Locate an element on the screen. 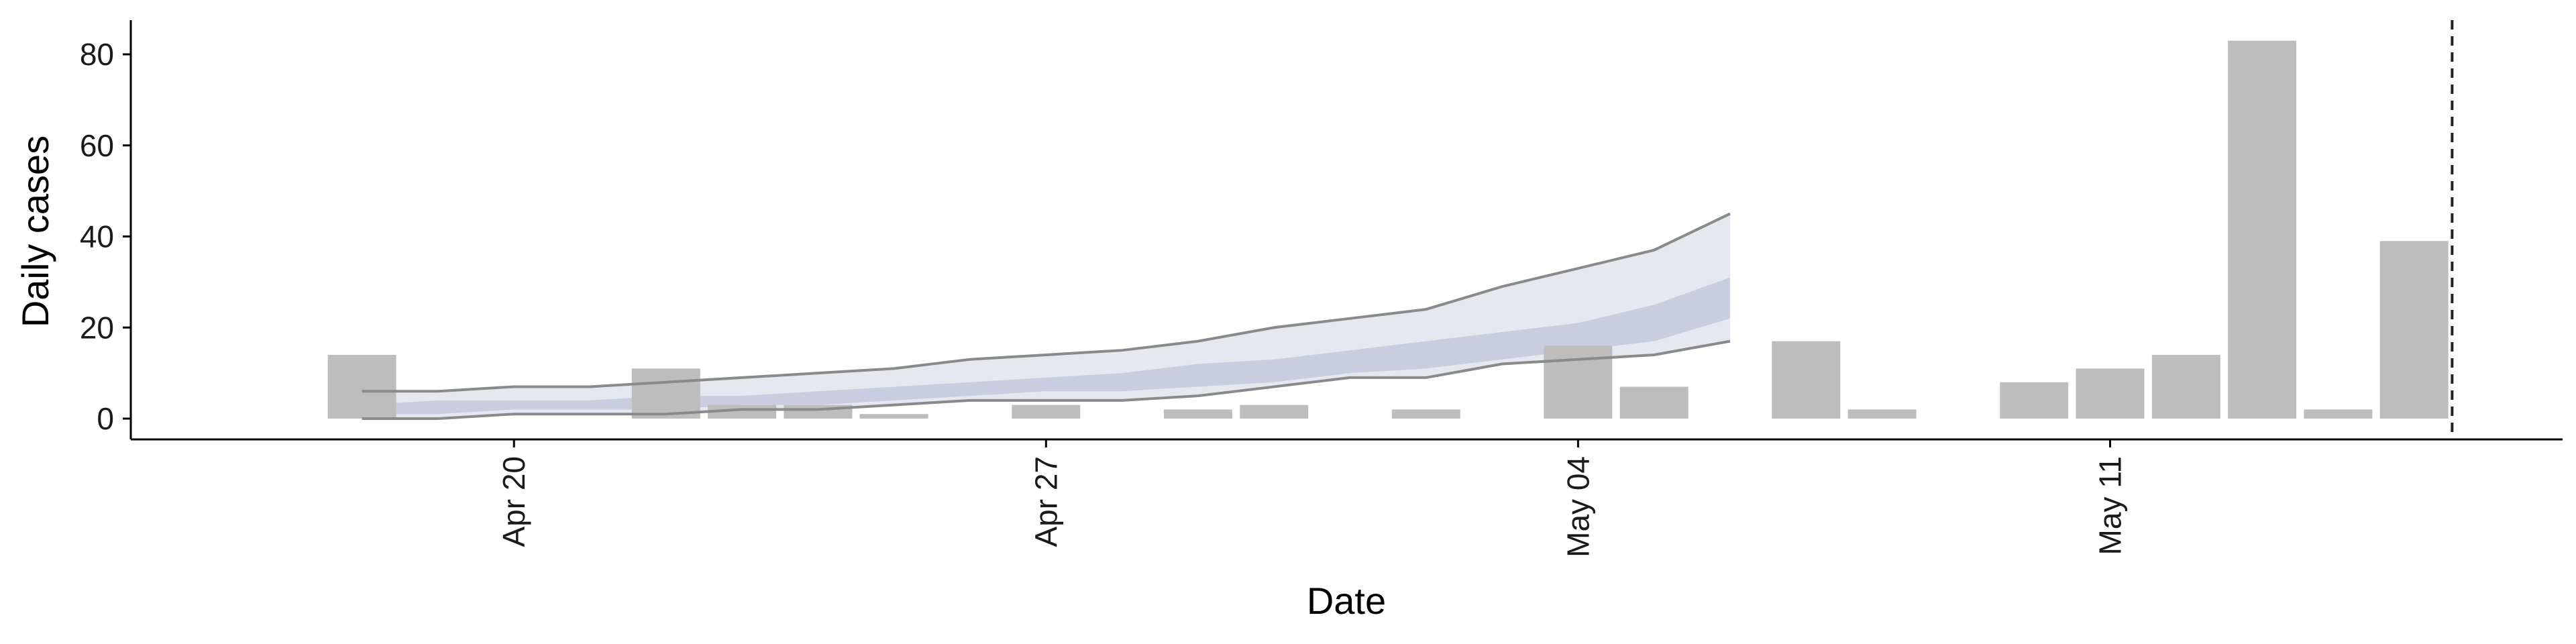 The width and height of the screenshot is (2576, 644). y-tick-label: 60 is located at coordinates (97, 145).